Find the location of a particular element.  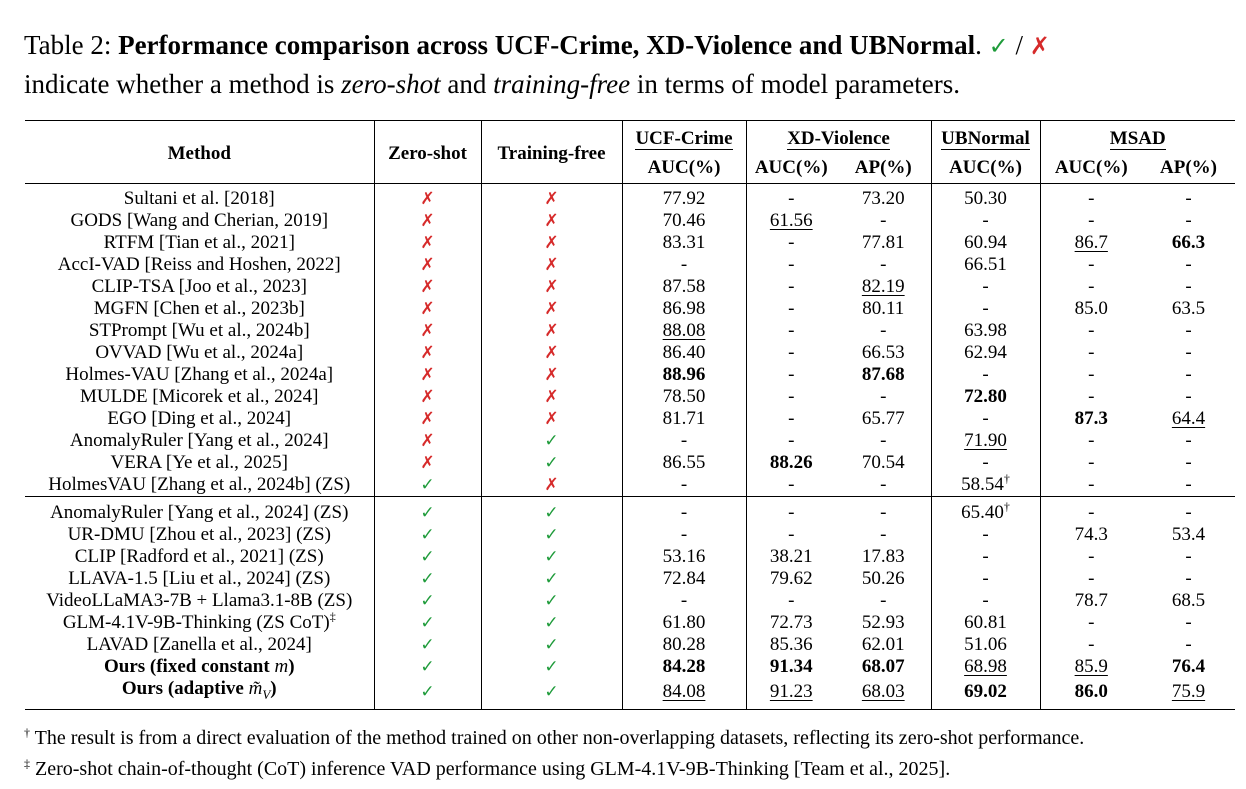

cell-xd-auc: 79.62 is located at coordinates (791, 578).